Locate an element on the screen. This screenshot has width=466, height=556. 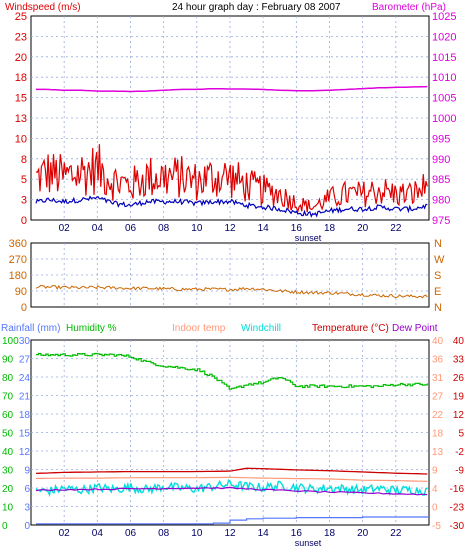
humidity-tick-label: 10 is located at coordinates (8, 508).